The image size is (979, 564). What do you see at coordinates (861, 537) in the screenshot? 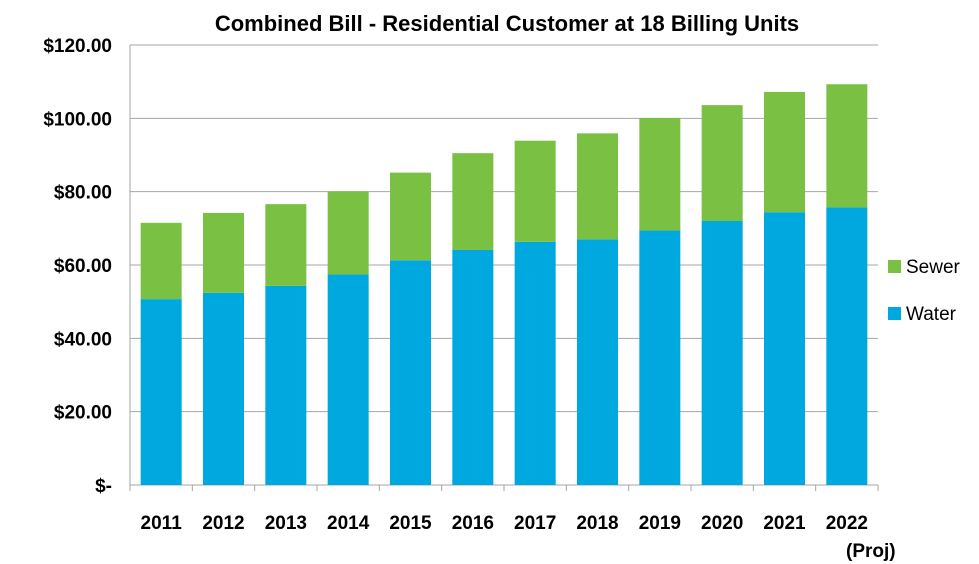
I see `x-tick-label: 2022 (Proj)` at bounding box center [861, 537].